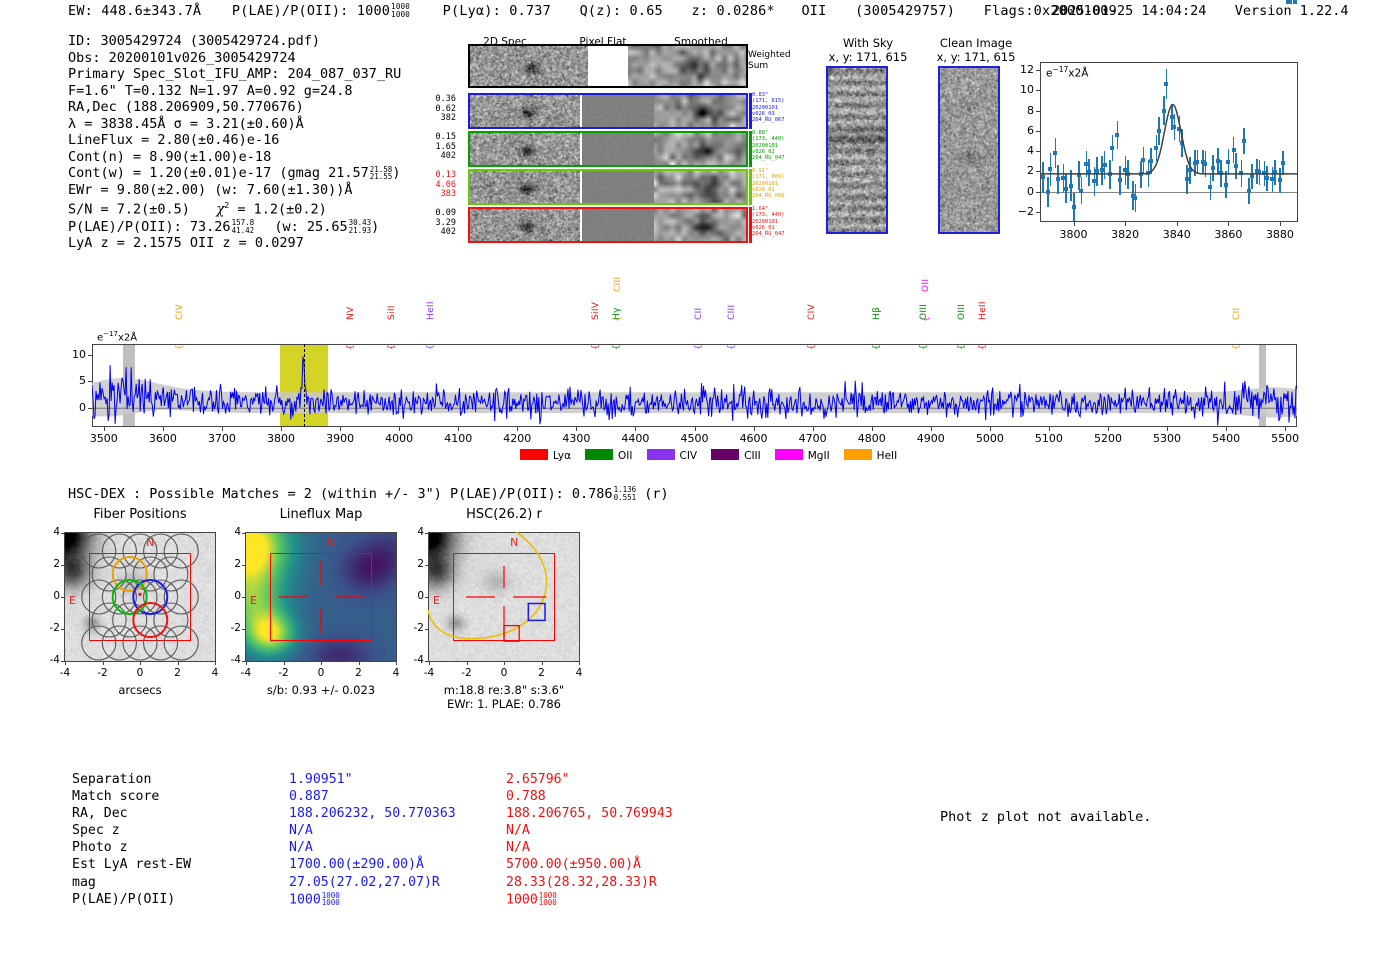 This screenshot has height=953, width=1400. I want to click on spectrum-line-label: NV, so click(350, 313).